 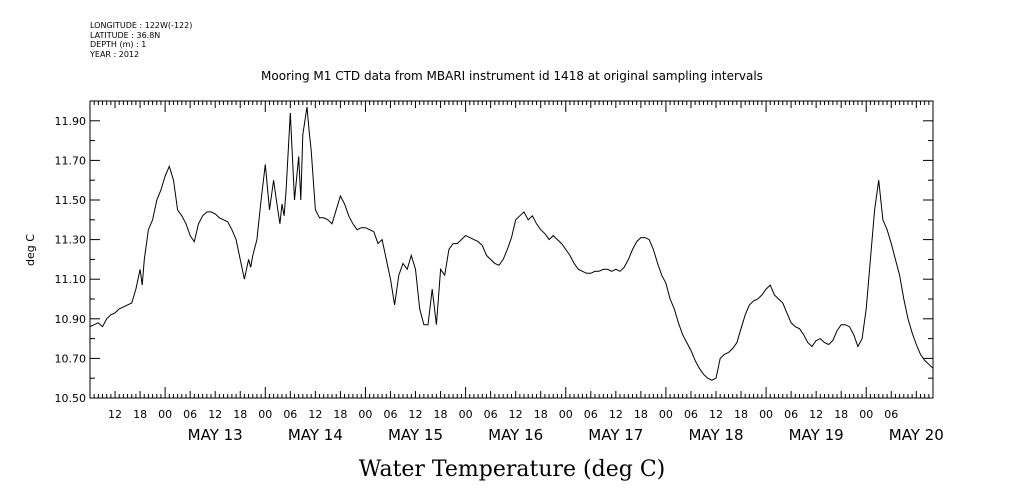 What do you see at coordinates (115, 54) in the screenshot?
I see `year-label: YEAR : 2012` at bounding box center [115, 54].